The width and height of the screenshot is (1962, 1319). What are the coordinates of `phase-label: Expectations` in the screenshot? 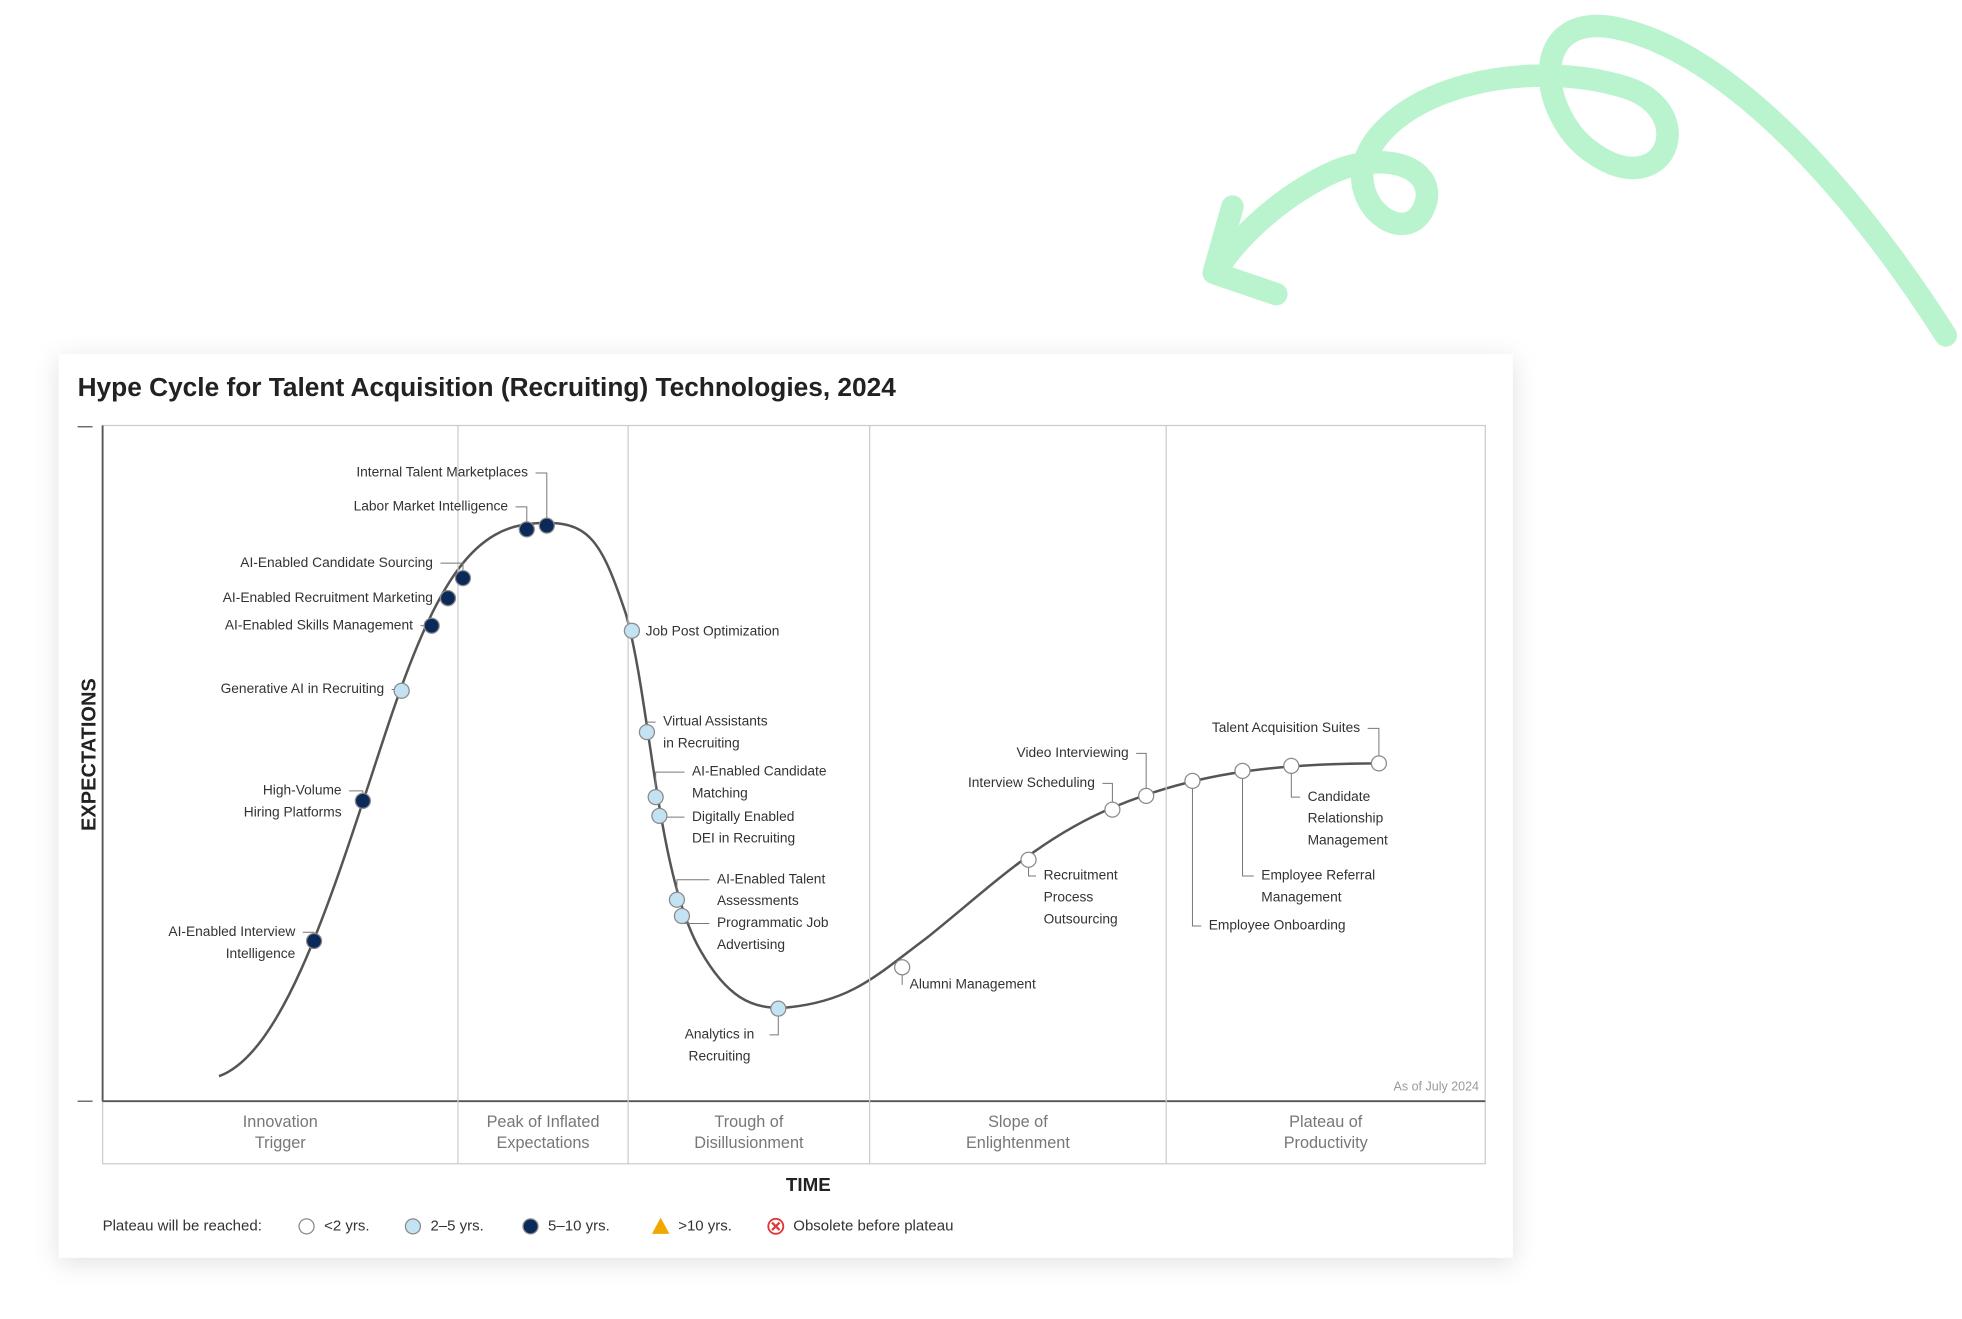 It's located at (543, 1143).